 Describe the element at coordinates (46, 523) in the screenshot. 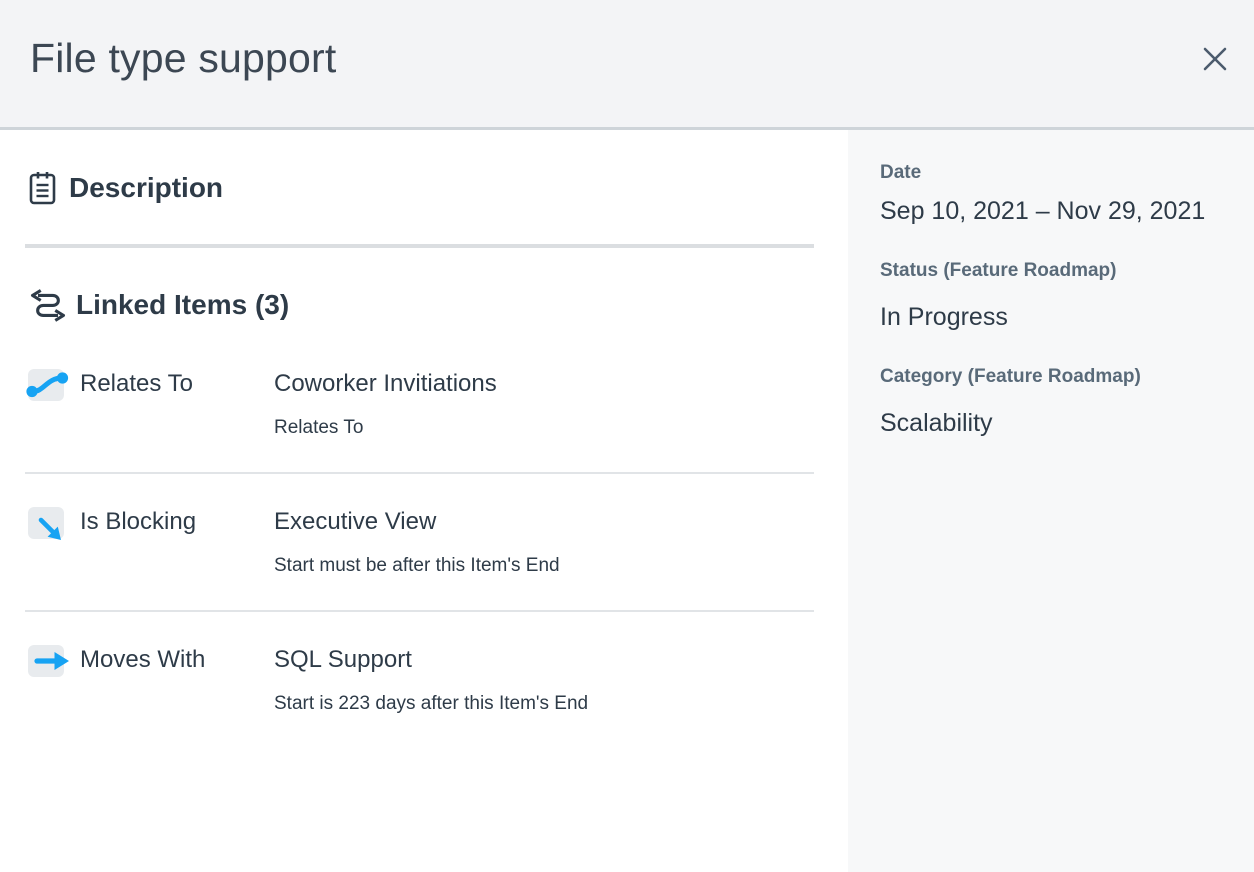

I see `blocking-diagonal-arrow-icon` at that location.